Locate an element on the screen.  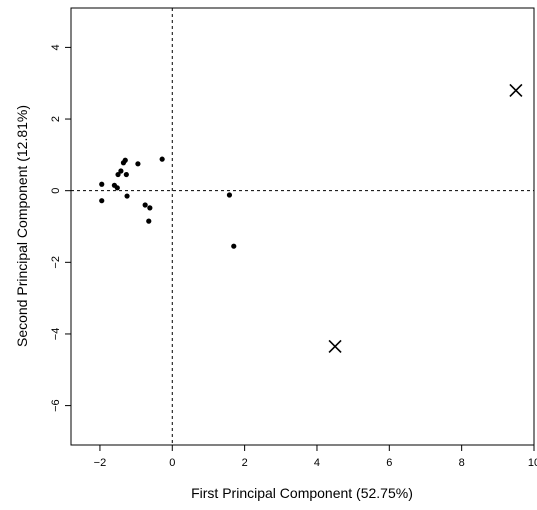
x-tick-label: 10 is located at coordinates (532, 463).